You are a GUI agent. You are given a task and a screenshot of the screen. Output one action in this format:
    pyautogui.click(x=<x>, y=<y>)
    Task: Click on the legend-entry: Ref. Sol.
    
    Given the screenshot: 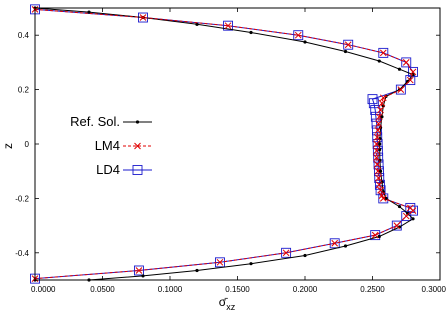 What is the action you would take?
    pyautogui.click(x=111, y=121)
    